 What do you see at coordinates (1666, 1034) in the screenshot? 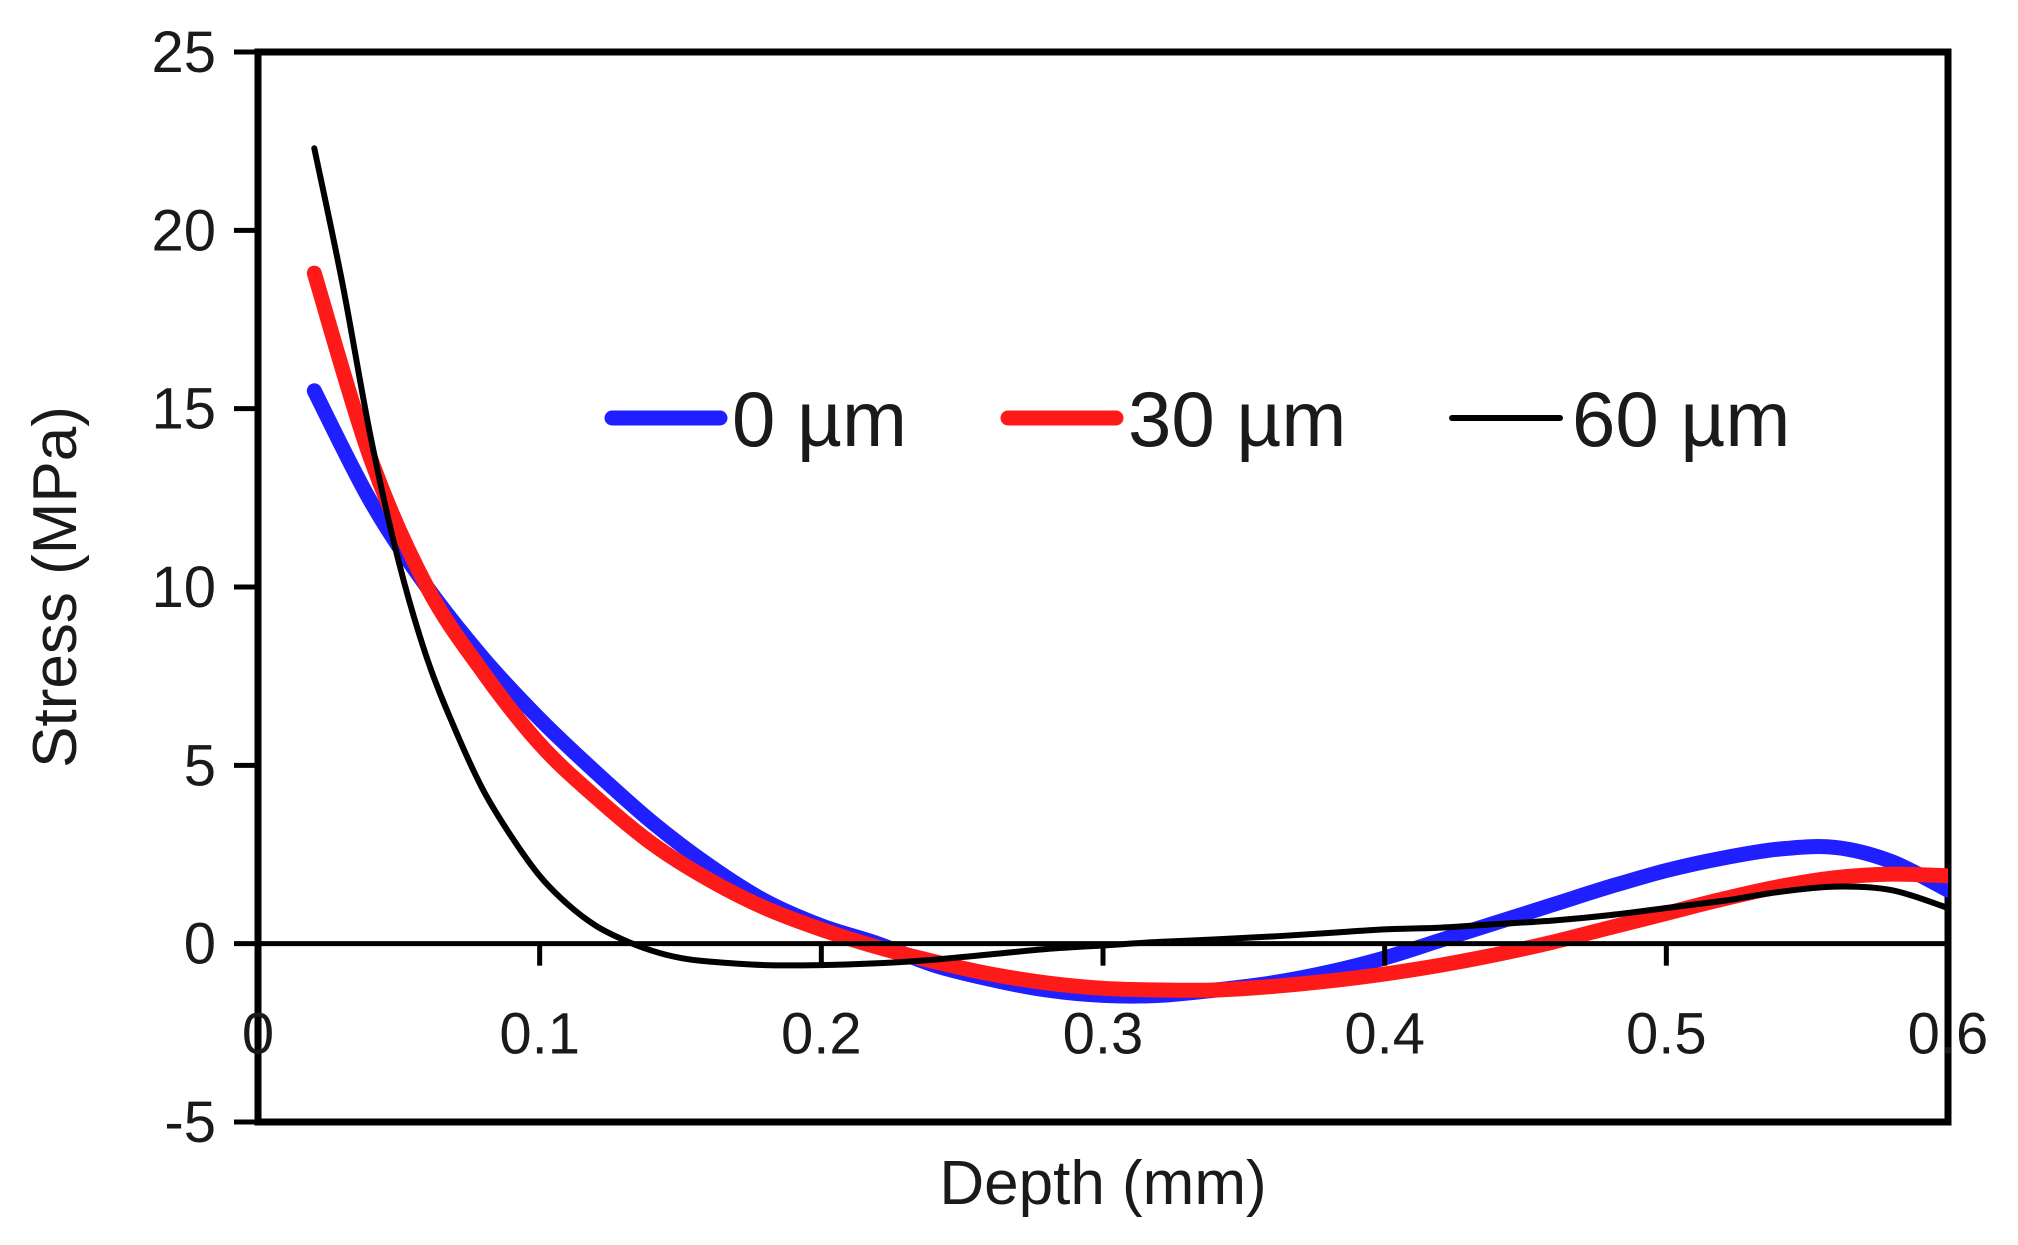
I see `x-tick-label: 0.5` at bounding box center [1666, 1034].